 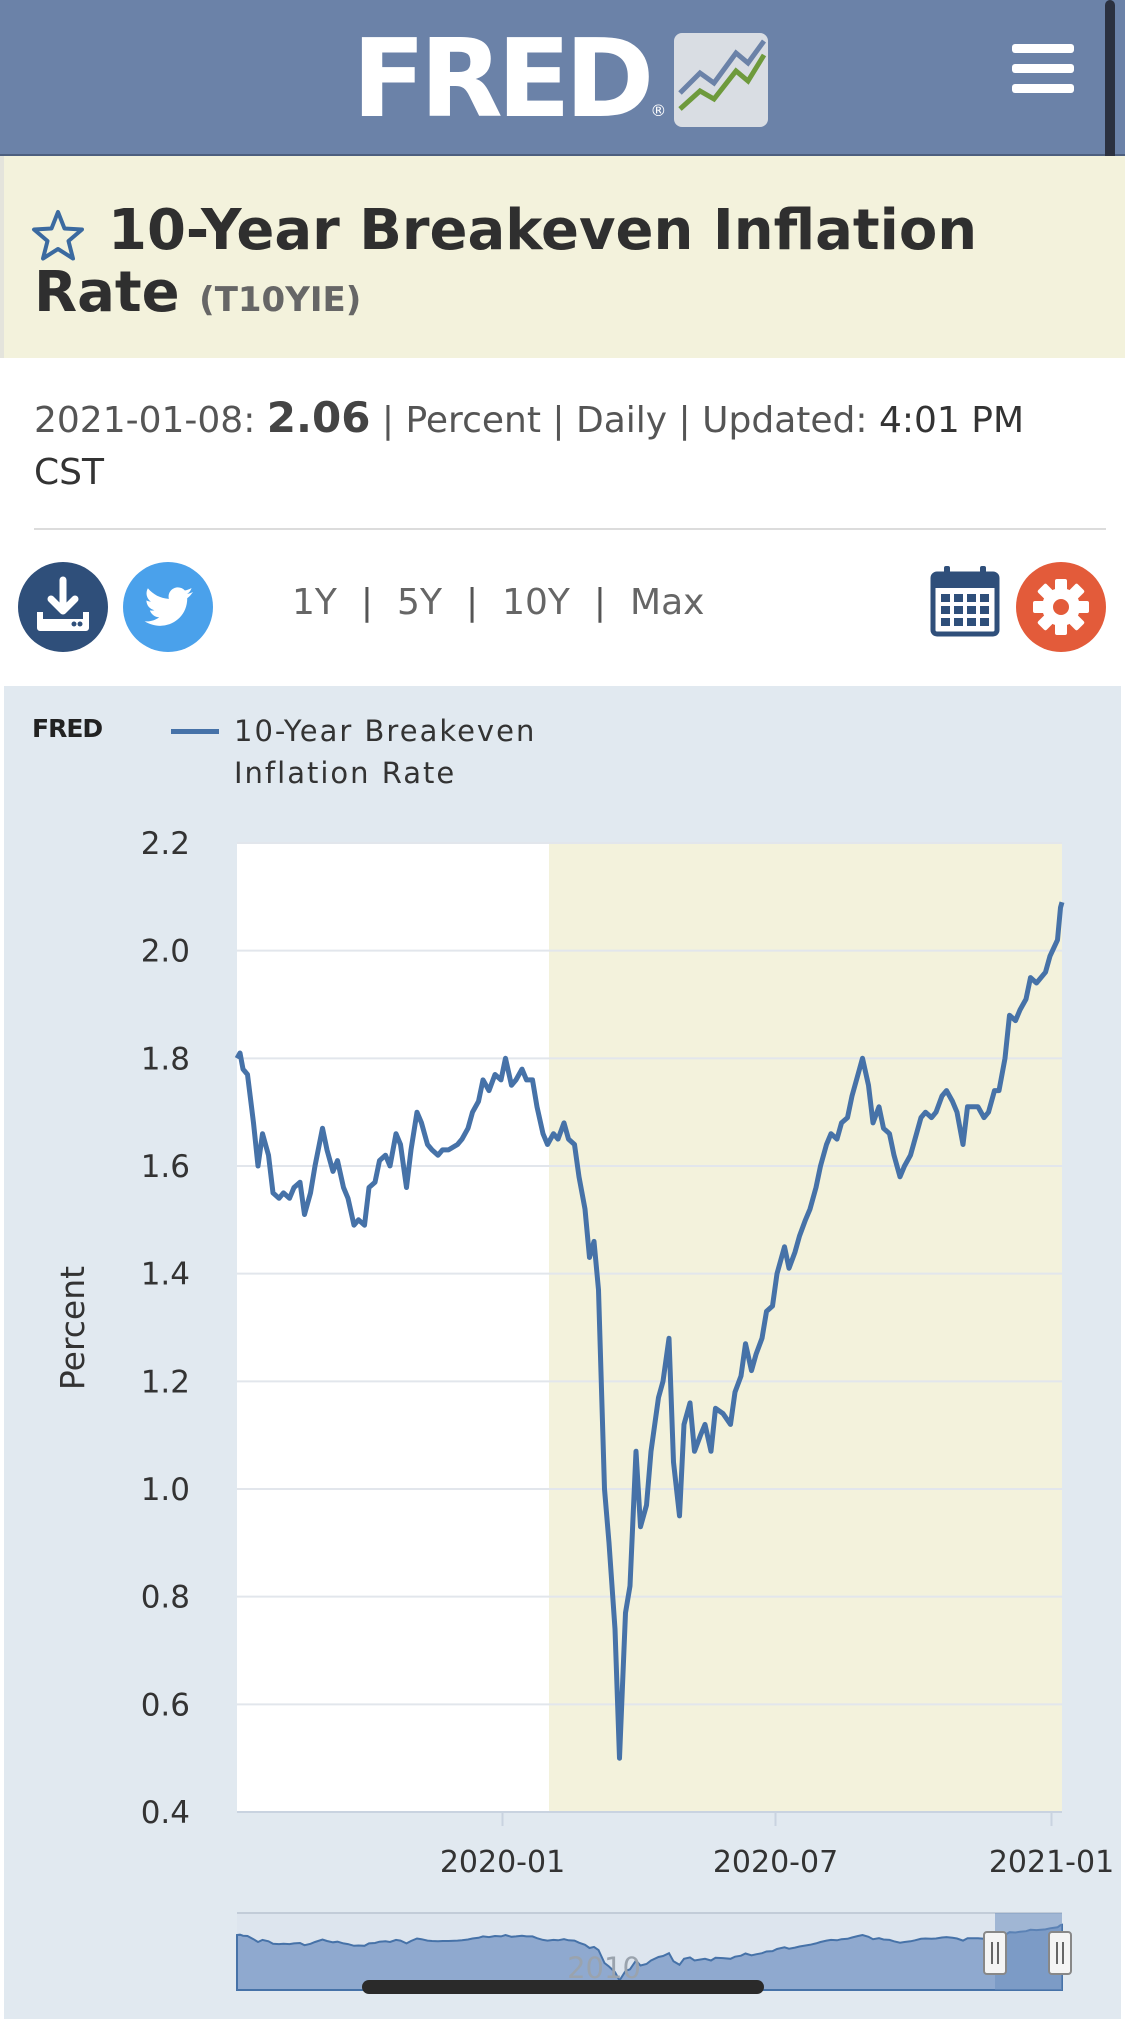 What do you see at coordinates (165, 1705) in the screenshot?
I see `y-tick-label: 0.6` at bounding box center [165, 1705].